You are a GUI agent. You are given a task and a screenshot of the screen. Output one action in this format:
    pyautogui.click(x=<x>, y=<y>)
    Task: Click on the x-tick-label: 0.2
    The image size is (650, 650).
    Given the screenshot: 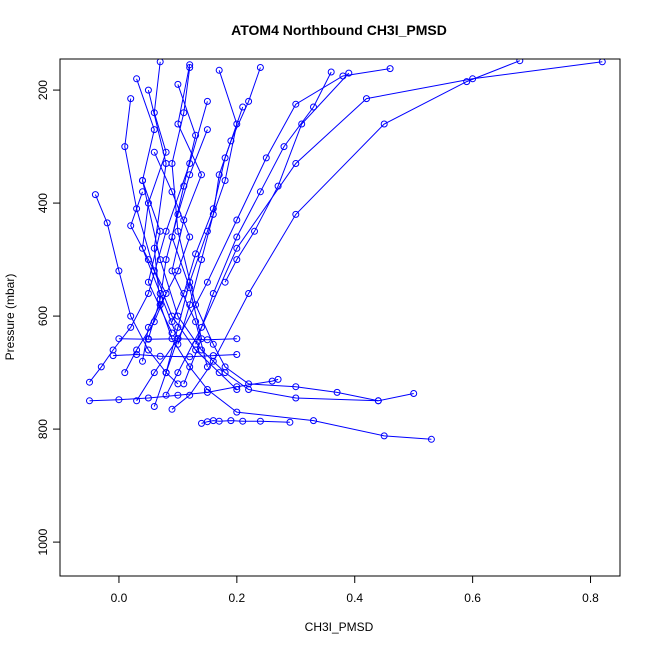 What is the action you would take?
    pyautogui.click(x=236, y=598)
    